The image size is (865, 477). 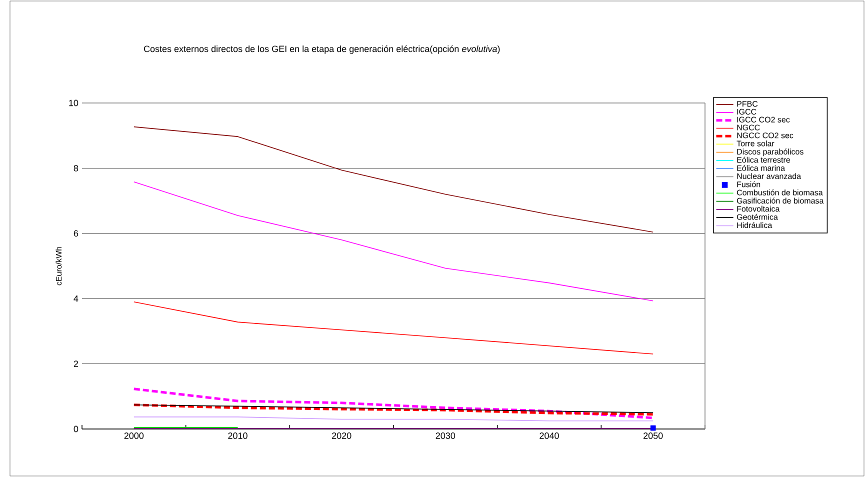 I want to click on legend-label: PFBC, so click(x=747, y=104).